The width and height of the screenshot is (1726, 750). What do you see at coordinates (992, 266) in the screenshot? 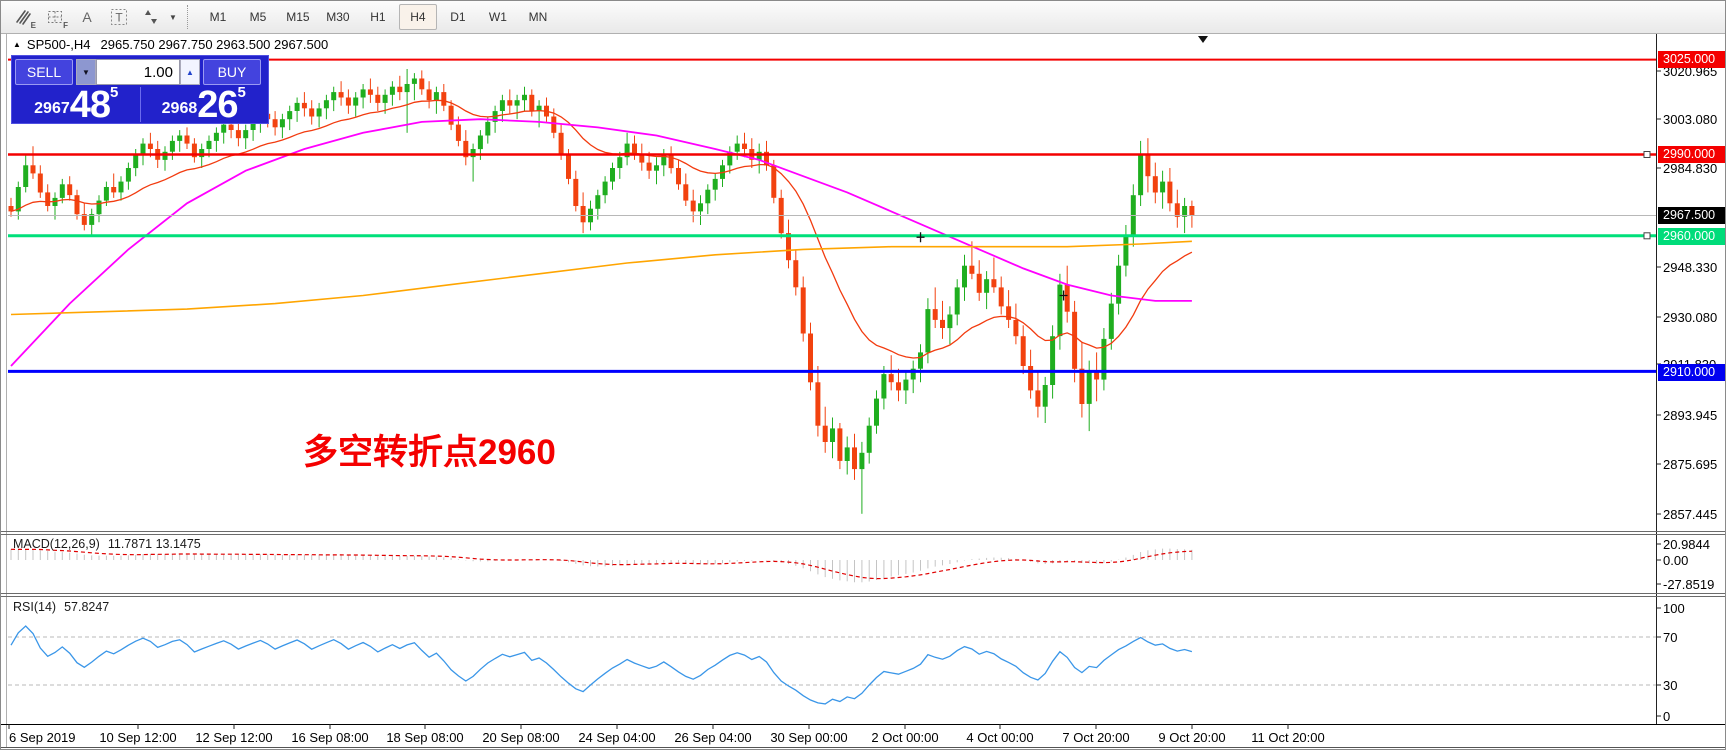
I see `cross-markers` at bounding box center [992, 266].